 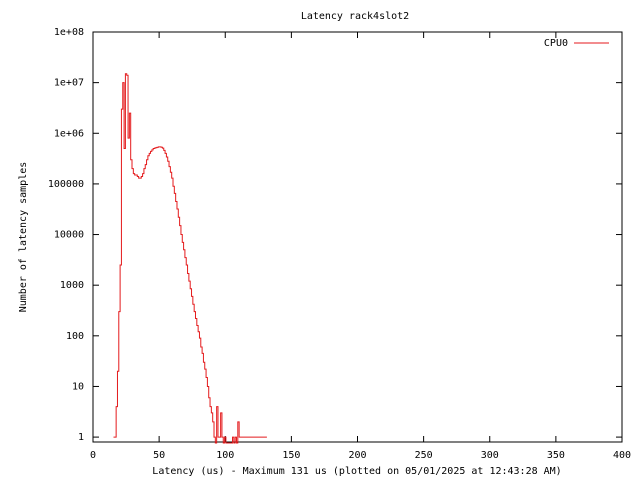 What do you see at coordinates (75, 336) in the screenshot?
I see `y-tick-label: 100` at bounding box center [75, 336].